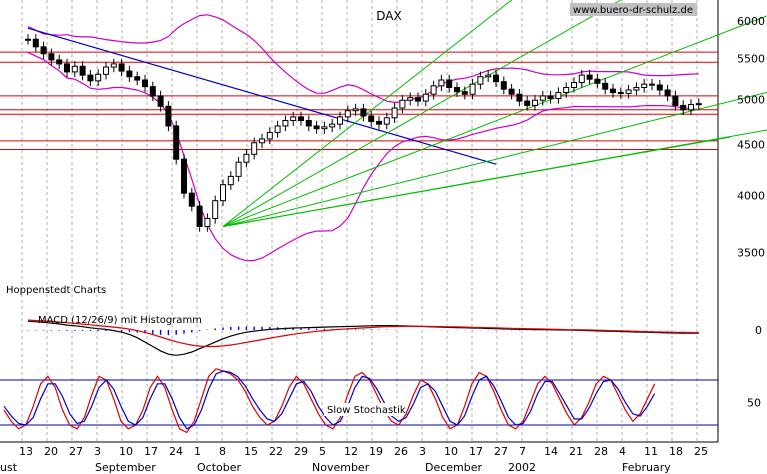 The image size is (767, 474). Describe the element at coordinates (576, 451) in the screenshot. I see `day-tick-label: 21` at that location.